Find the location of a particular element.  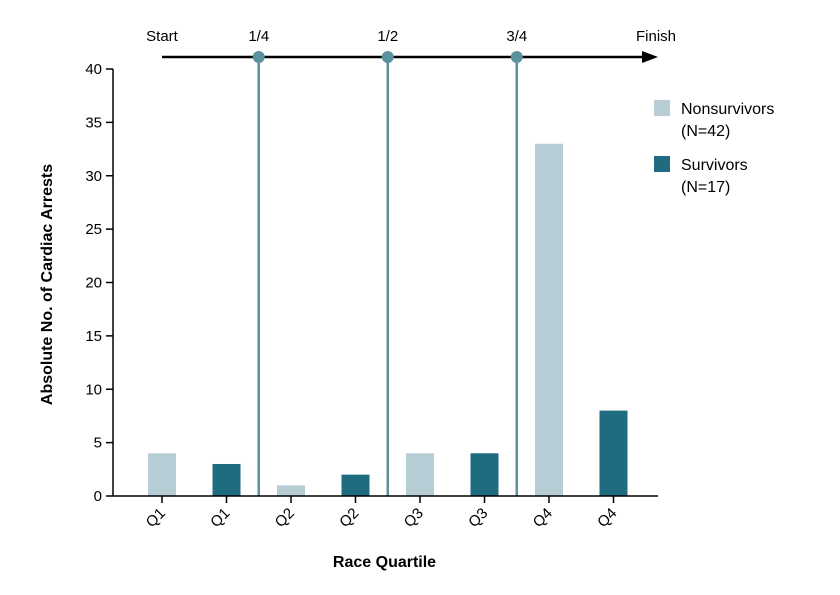

y-tick-label: 5 is located at coordinates (98, 443).